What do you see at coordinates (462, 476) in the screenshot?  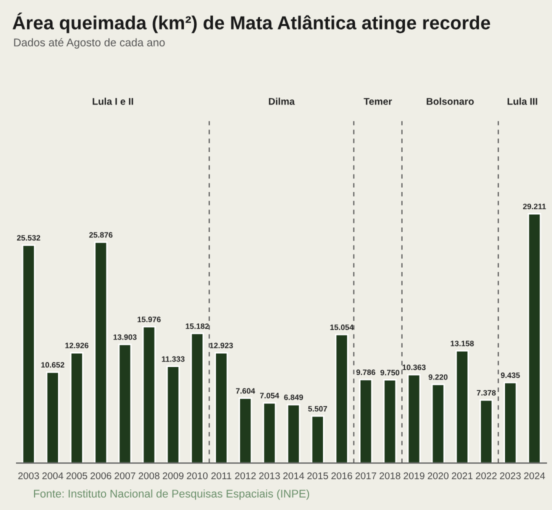 I see `x-tick-label: 2021` at bounding box center [462, 476].